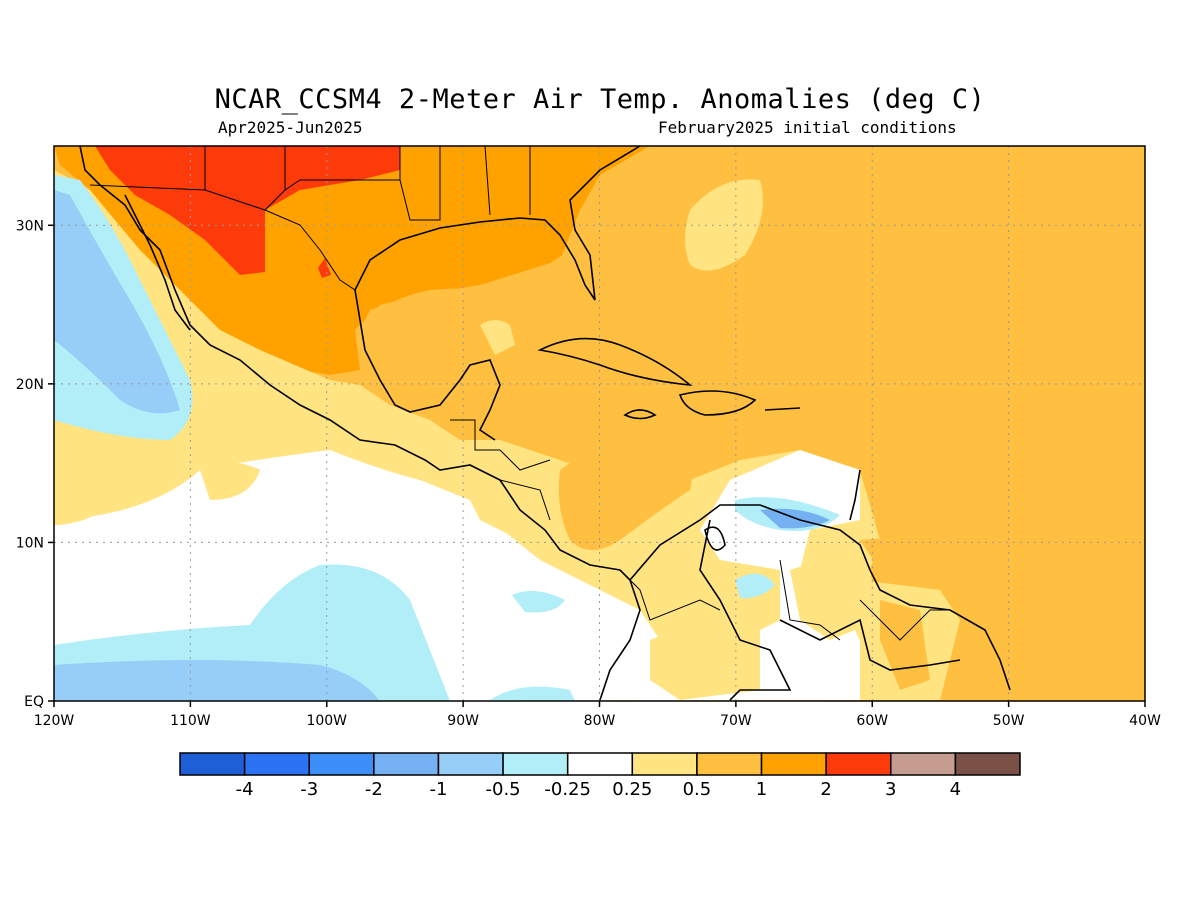  What do you see at coordinates (632, 789) in the screenshot?
I see `colorbar-label: 0.25` at bounding box center [632, 789].